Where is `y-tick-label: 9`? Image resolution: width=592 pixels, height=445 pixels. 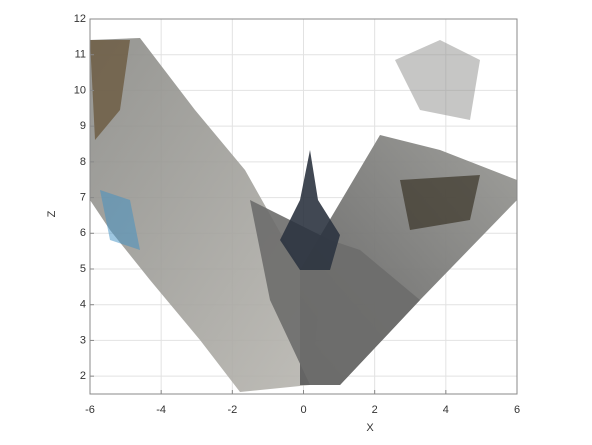
y-tick-label: 9 is located at coordinates (83, 126).